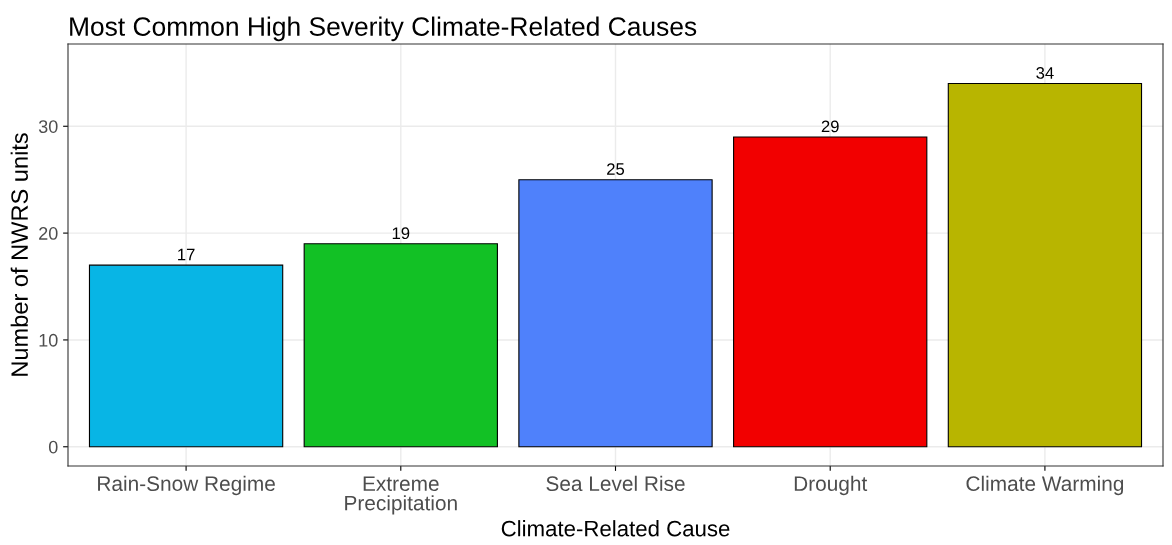  What do you see at coordinates (401, 233) in the screenshot?
I see `data-label: 19` at bounding box center [401, 233].